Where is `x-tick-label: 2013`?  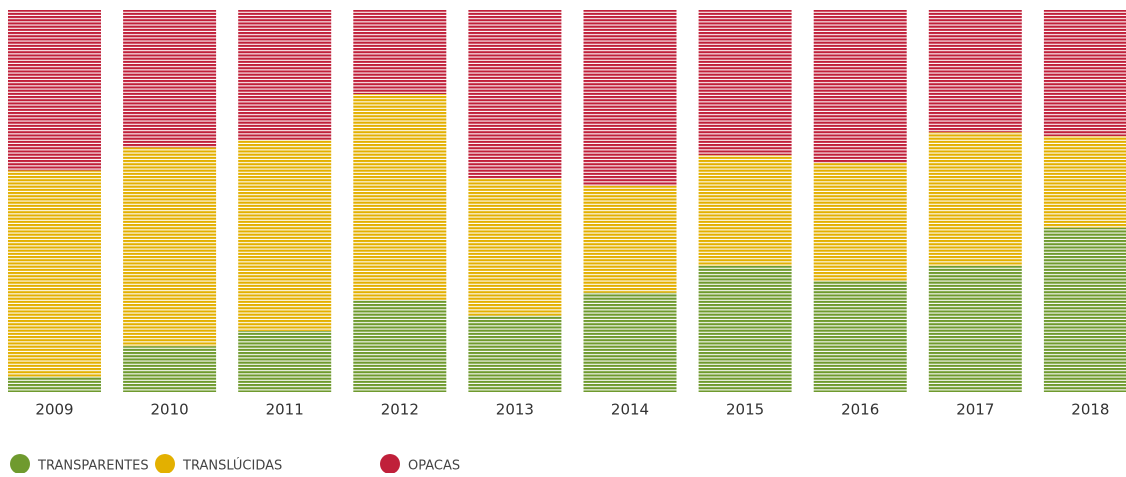
x-tick-label: 2013 is located at coordinates (515, 410).